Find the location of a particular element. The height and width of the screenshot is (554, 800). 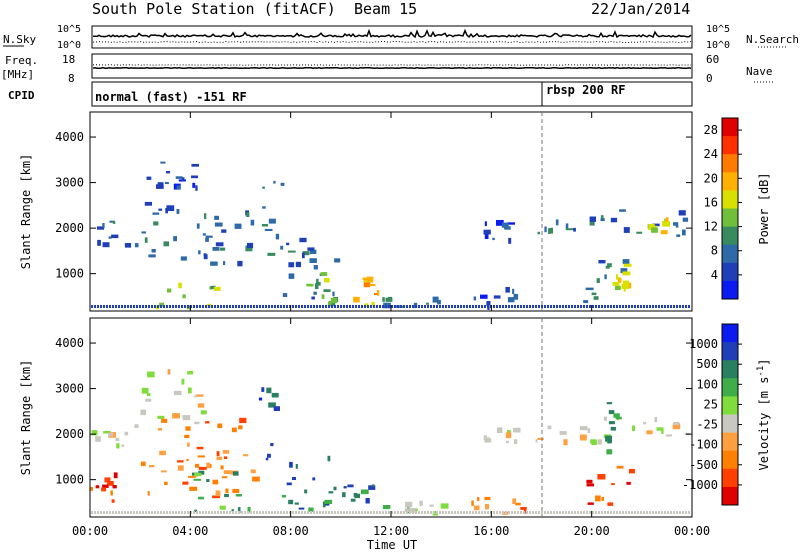

freq-label: Freq. is located at coordinates (21, 60).